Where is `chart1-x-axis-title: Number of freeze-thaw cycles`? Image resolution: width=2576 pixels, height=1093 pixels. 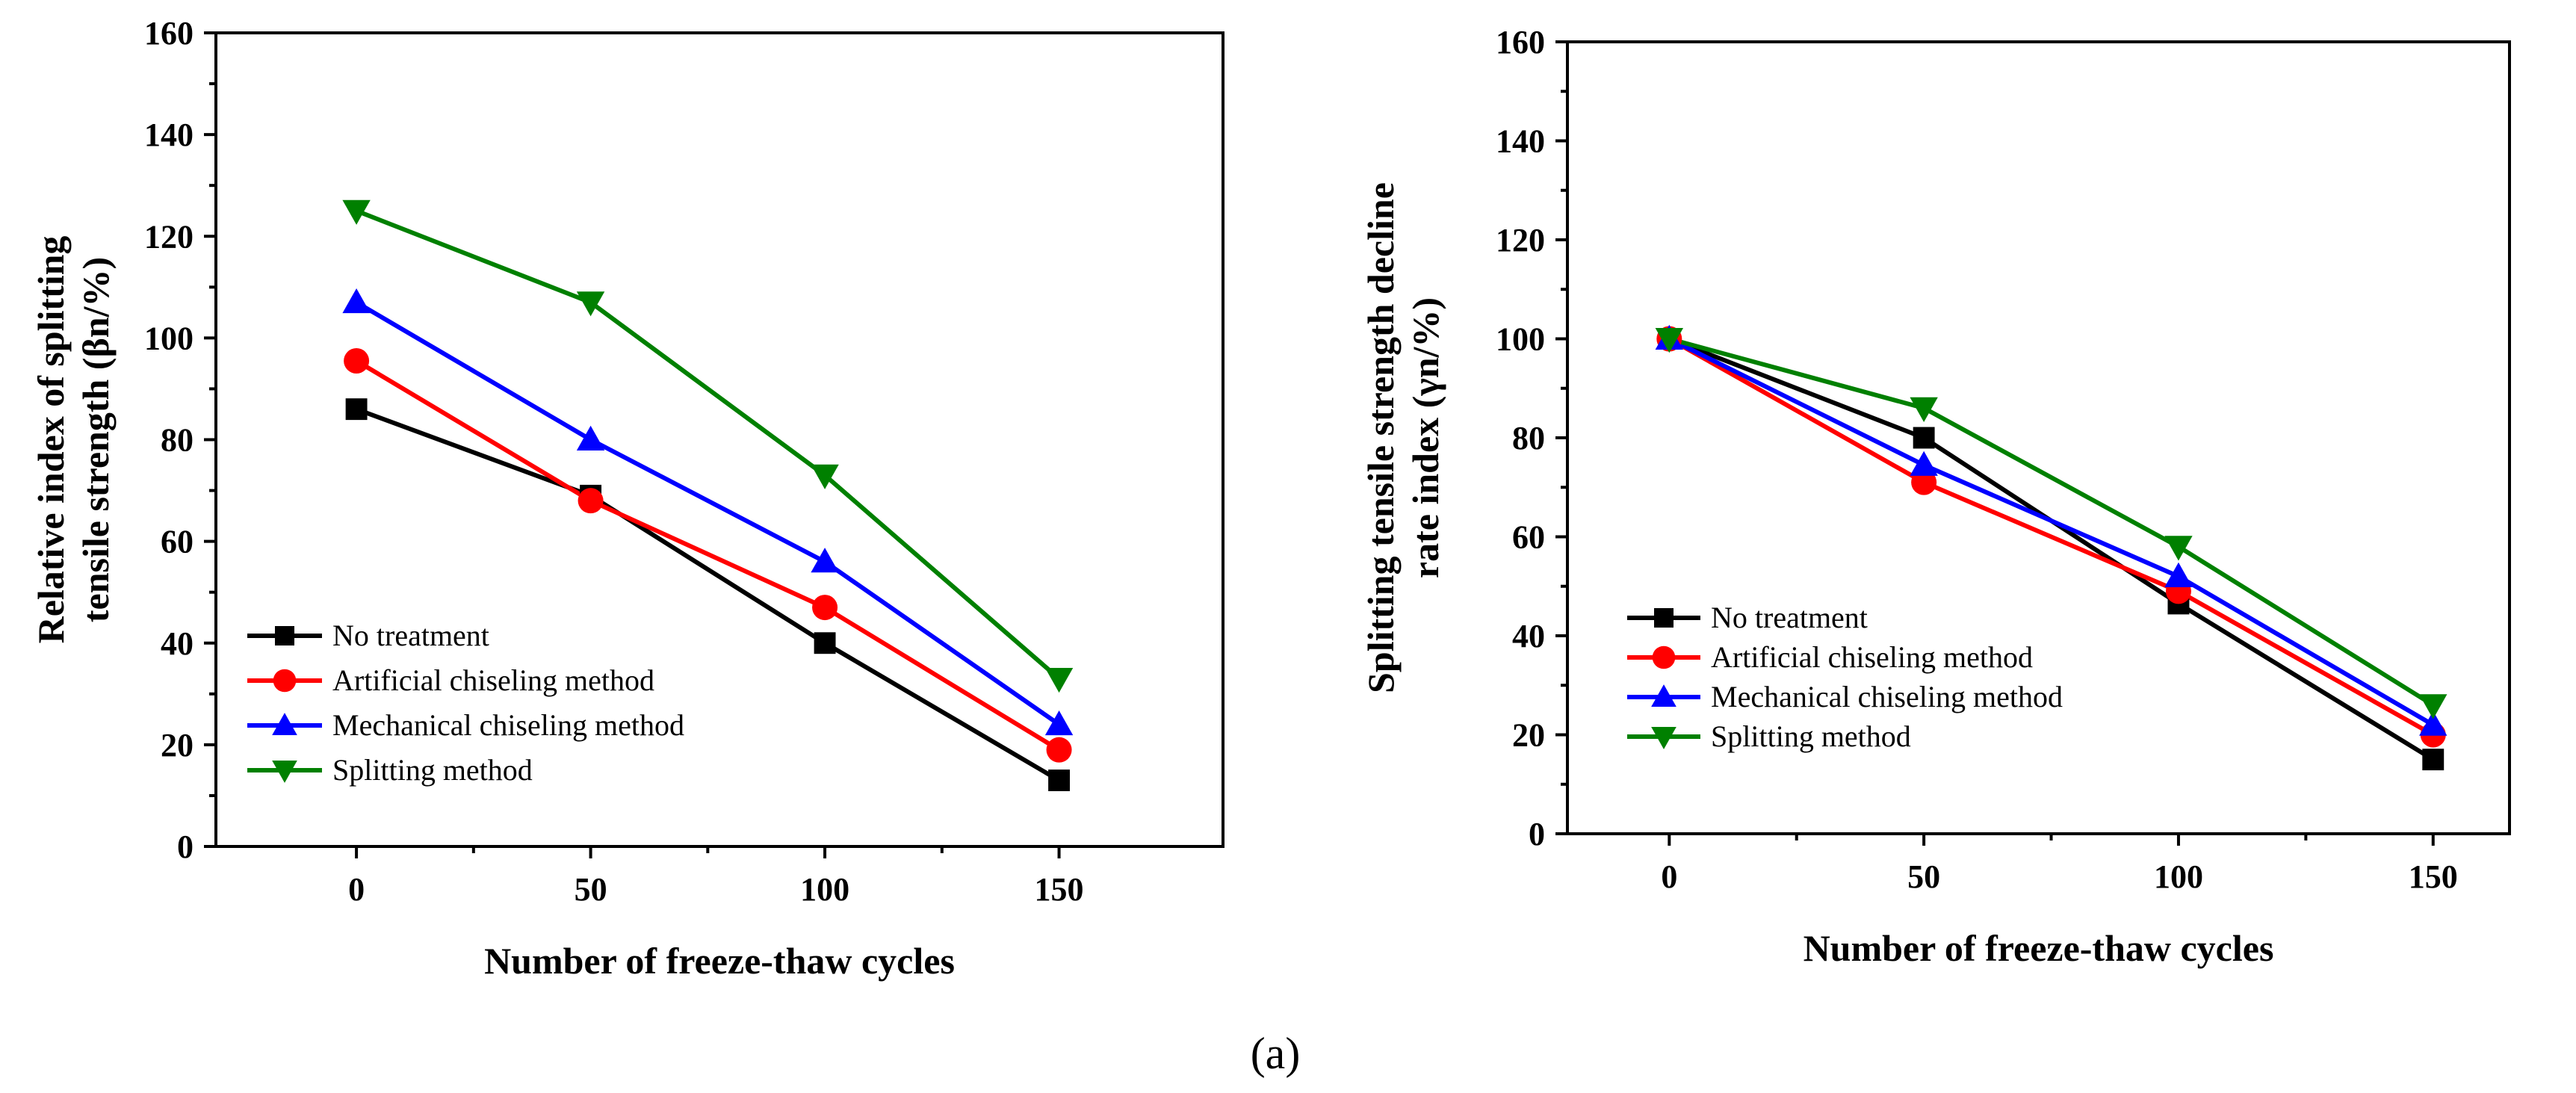
chart1-x-axis-title: Number of freeze-thaw cycles is located at coordinates (719, 961).